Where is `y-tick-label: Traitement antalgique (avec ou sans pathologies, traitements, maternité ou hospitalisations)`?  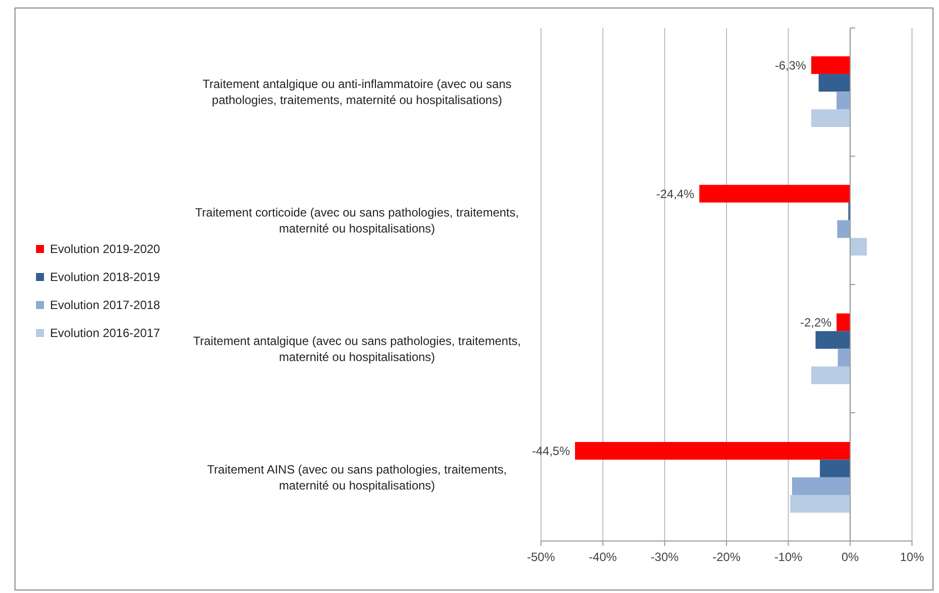
y-tick-label: Traitement antalgique (avec ou sans pathologies, traitements, maternité ou hospitalisations) is located at coordinates (357, 349).